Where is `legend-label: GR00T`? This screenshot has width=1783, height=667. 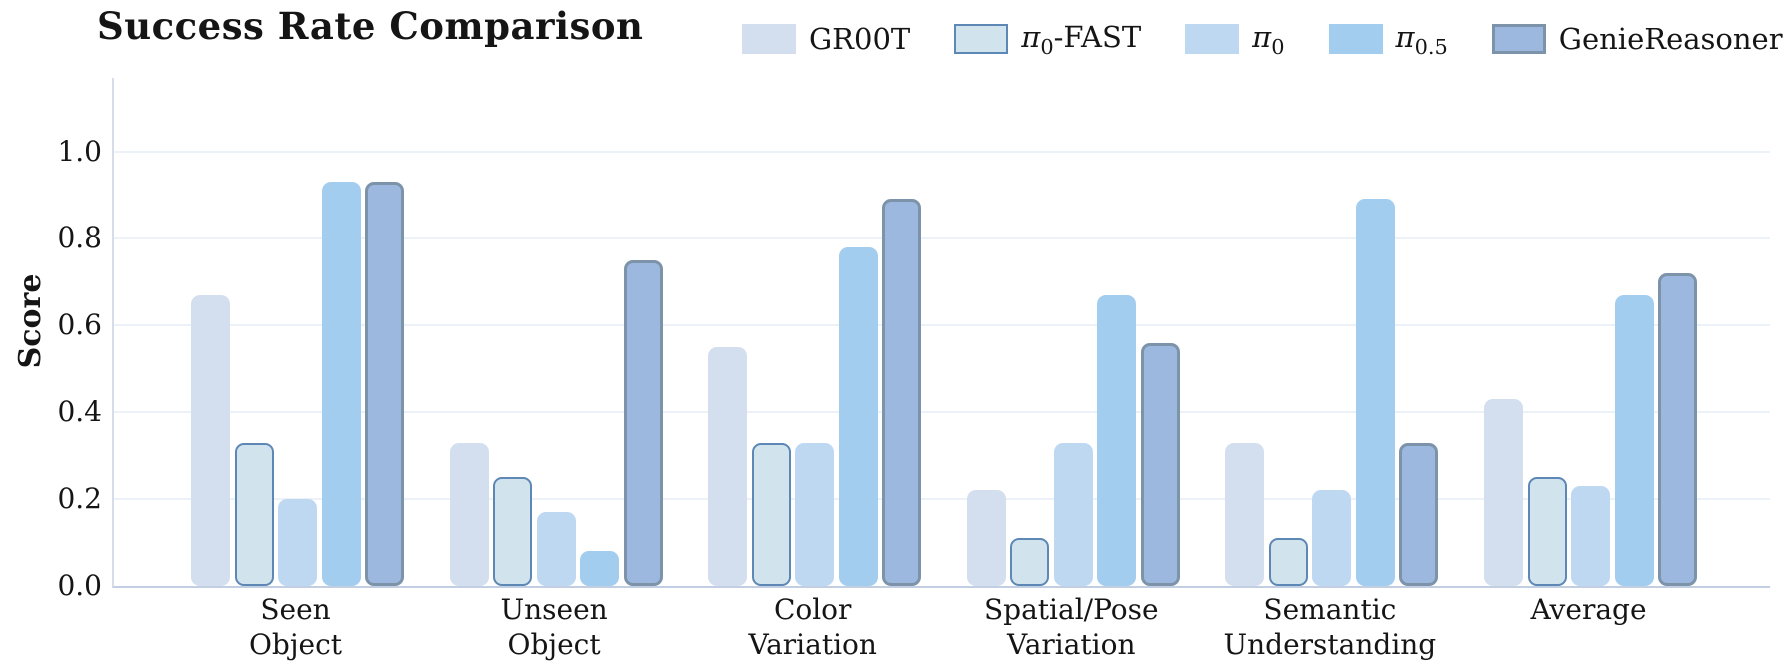 legend-label: GR00T is located at coordinates (860, 39).